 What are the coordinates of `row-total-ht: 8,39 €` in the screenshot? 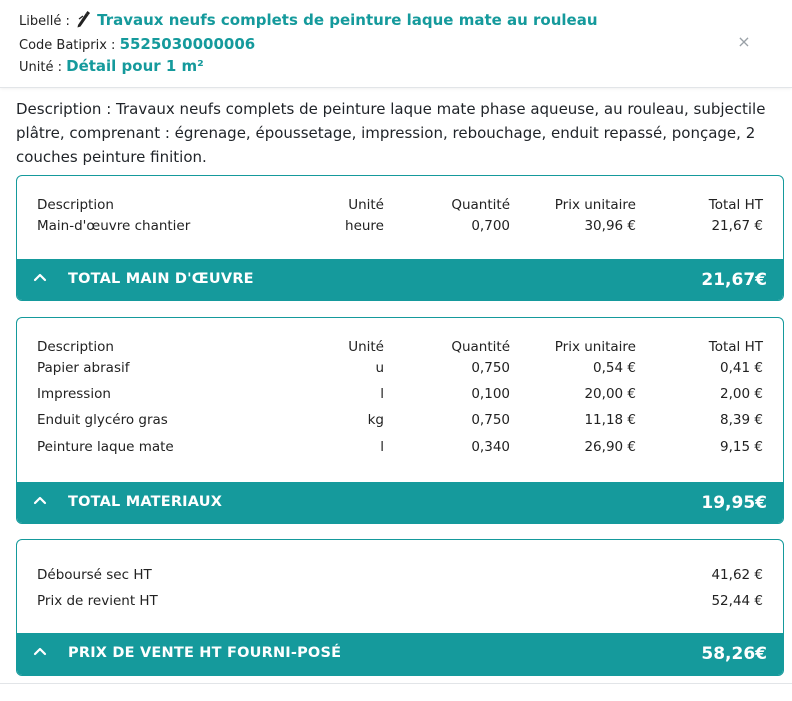 It's located at (741, 420).